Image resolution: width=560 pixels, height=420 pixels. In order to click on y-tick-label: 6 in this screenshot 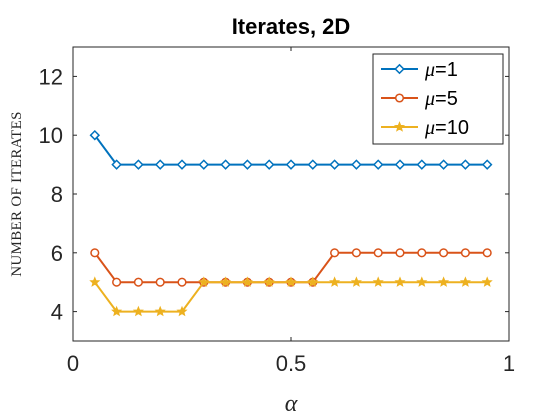, I will do `click(57, 253)`.